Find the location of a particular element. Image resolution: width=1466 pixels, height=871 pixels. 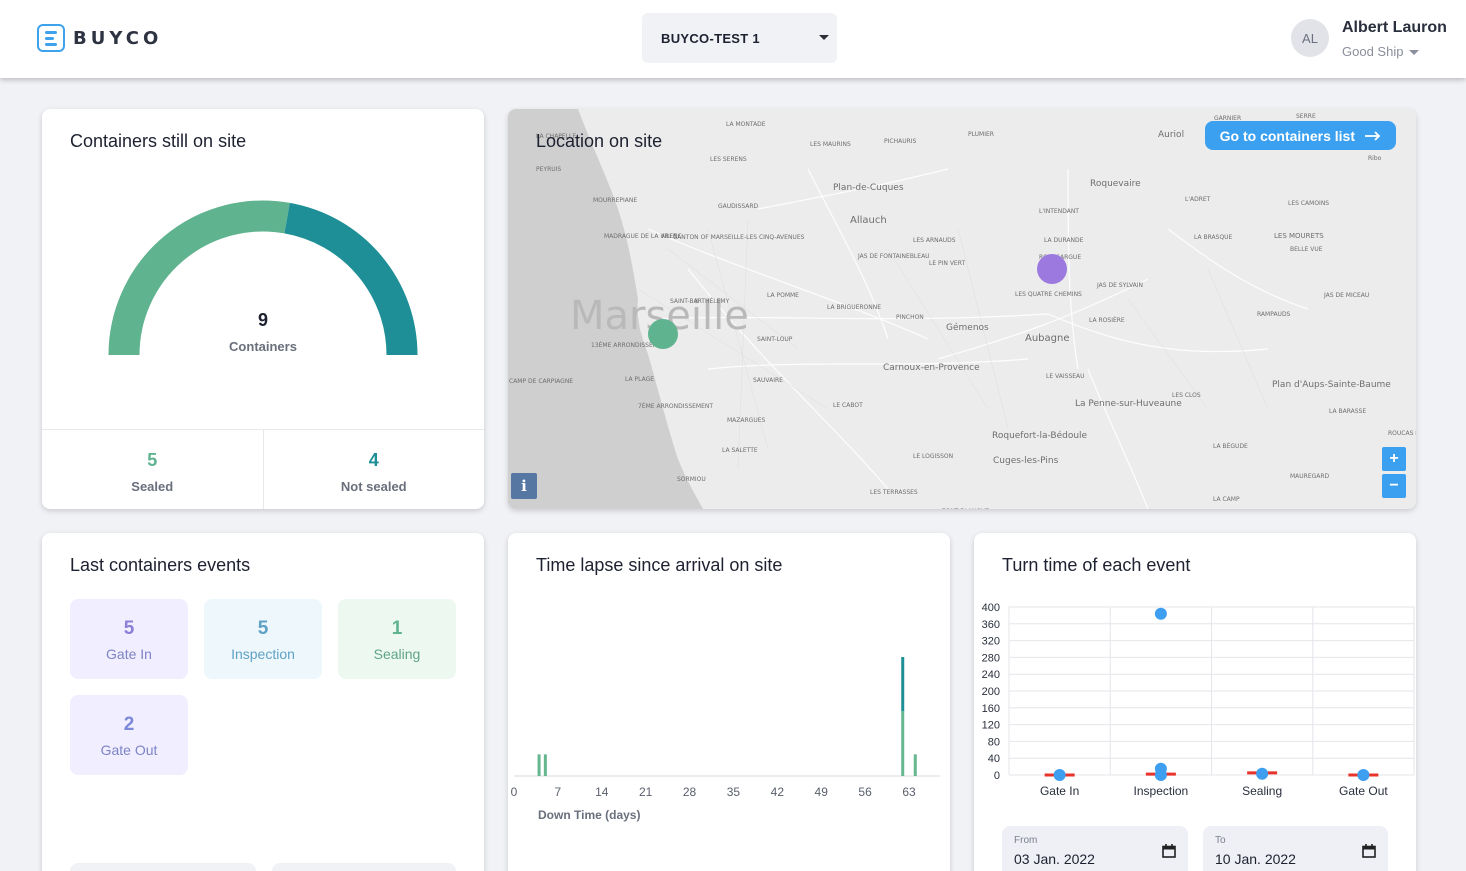

y-tick-label: 320 is located at coordinates (991, 642).